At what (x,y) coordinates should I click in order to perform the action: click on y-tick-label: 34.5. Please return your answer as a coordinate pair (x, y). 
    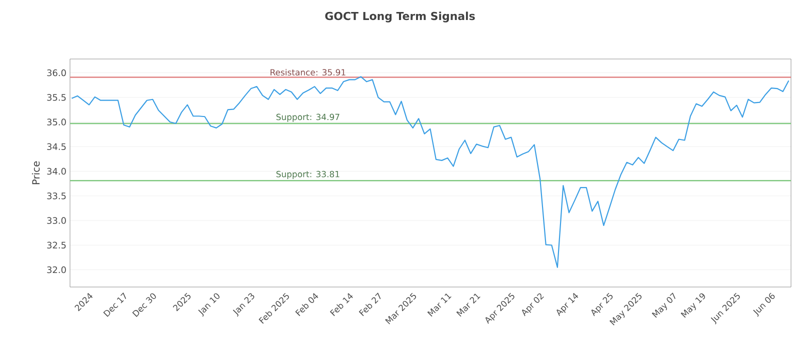
    Looking at the image, I should click on (56, 146).